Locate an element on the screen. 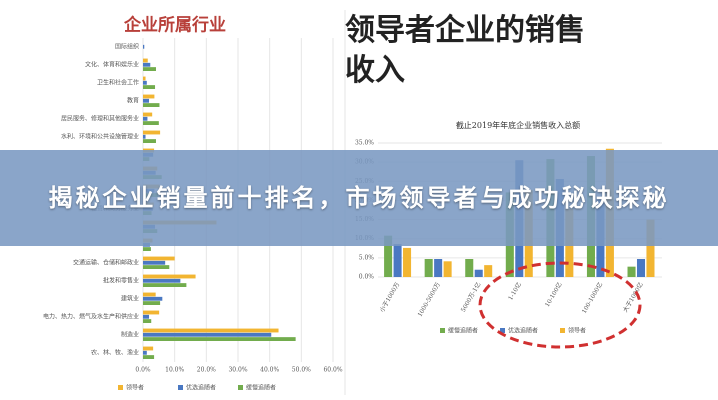  x-tick-label: 10-100亿 is located at coordinates (553, 294).